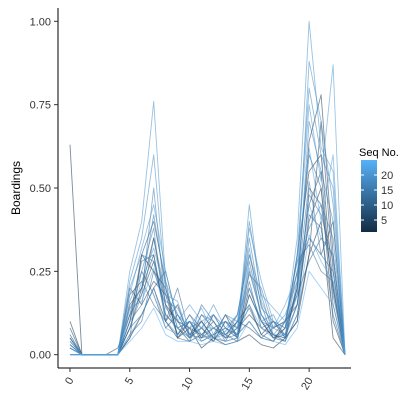 The width and height of the screenshot is (420, 420). I want to click on legend-label: 10, so click(387, 206).